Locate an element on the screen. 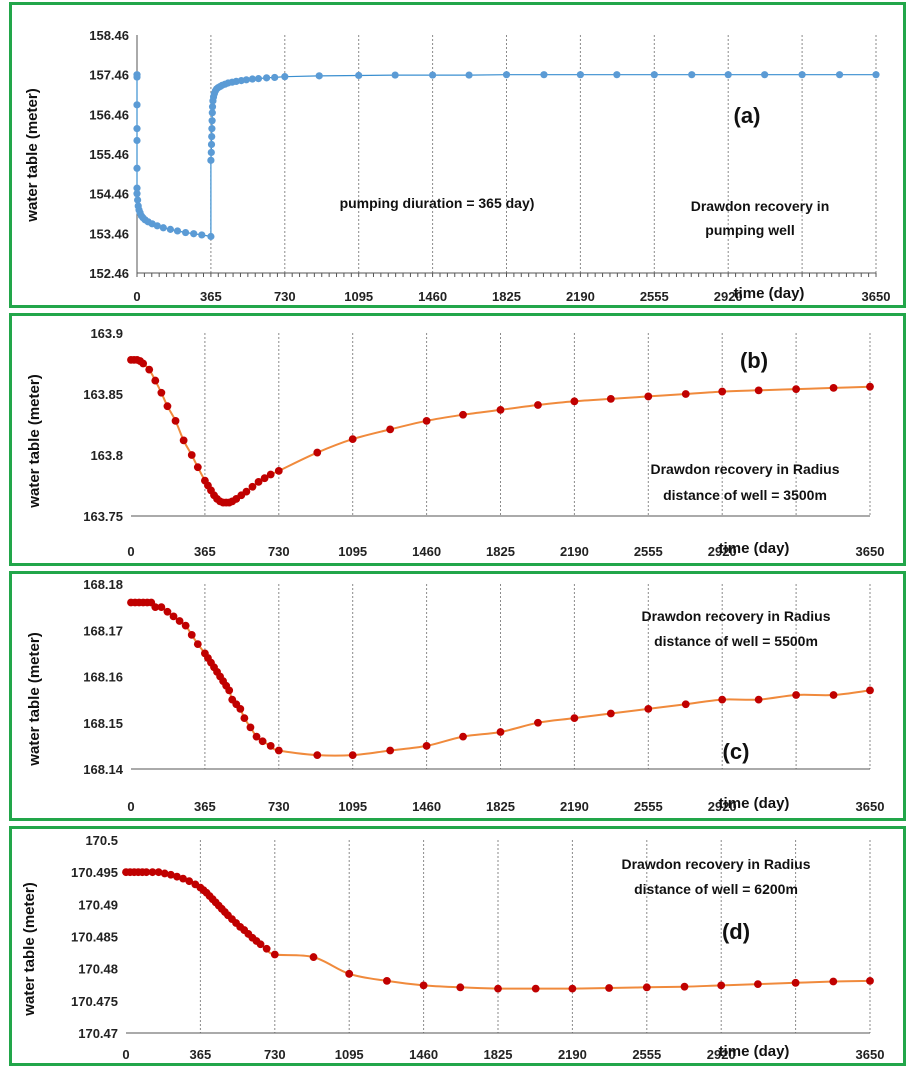 The image size is (906, 1069). x-tick-label: 1825 is located at coordinates (500, 551).